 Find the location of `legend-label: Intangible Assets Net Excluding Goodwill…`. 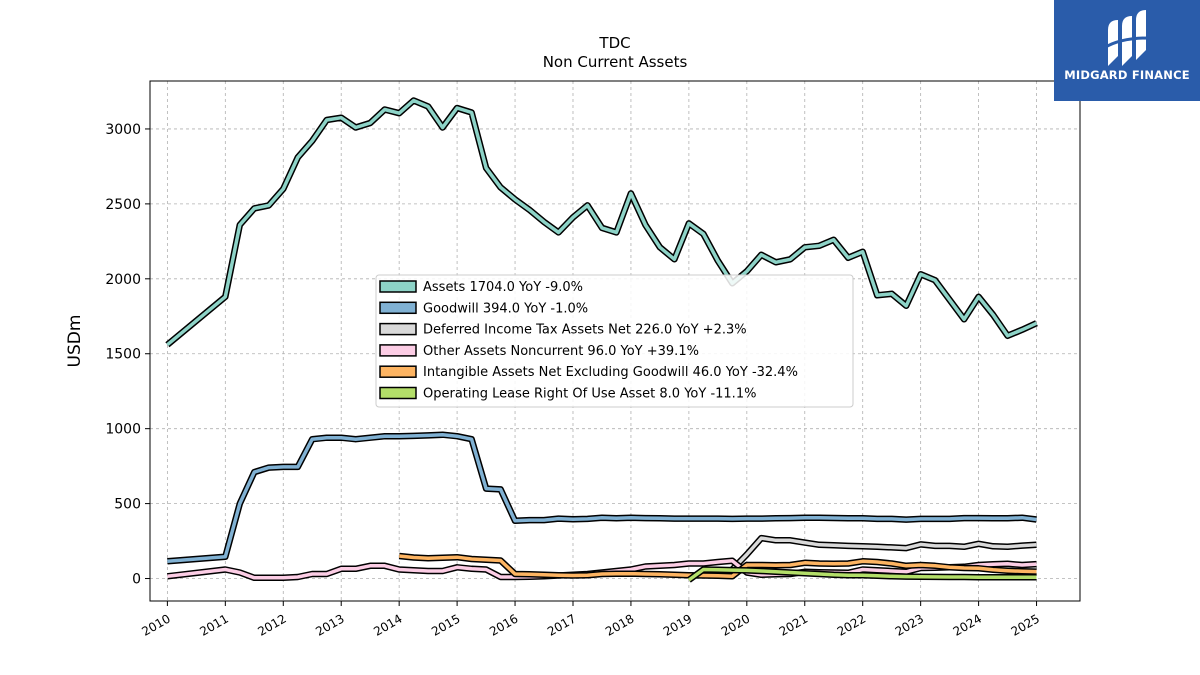

legend-label: Intangible Assets Net Excluding Goodwill… is located at coordinates (610, 372).